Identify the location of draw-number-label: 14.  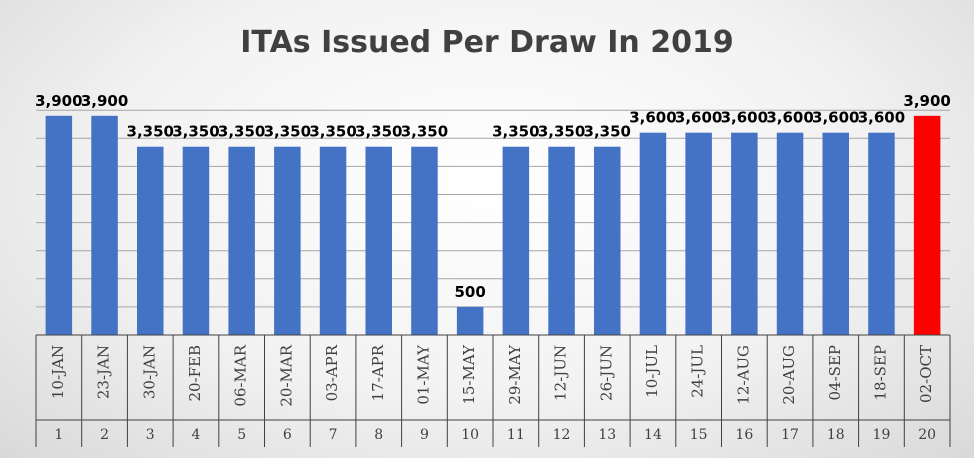
(653, 435).